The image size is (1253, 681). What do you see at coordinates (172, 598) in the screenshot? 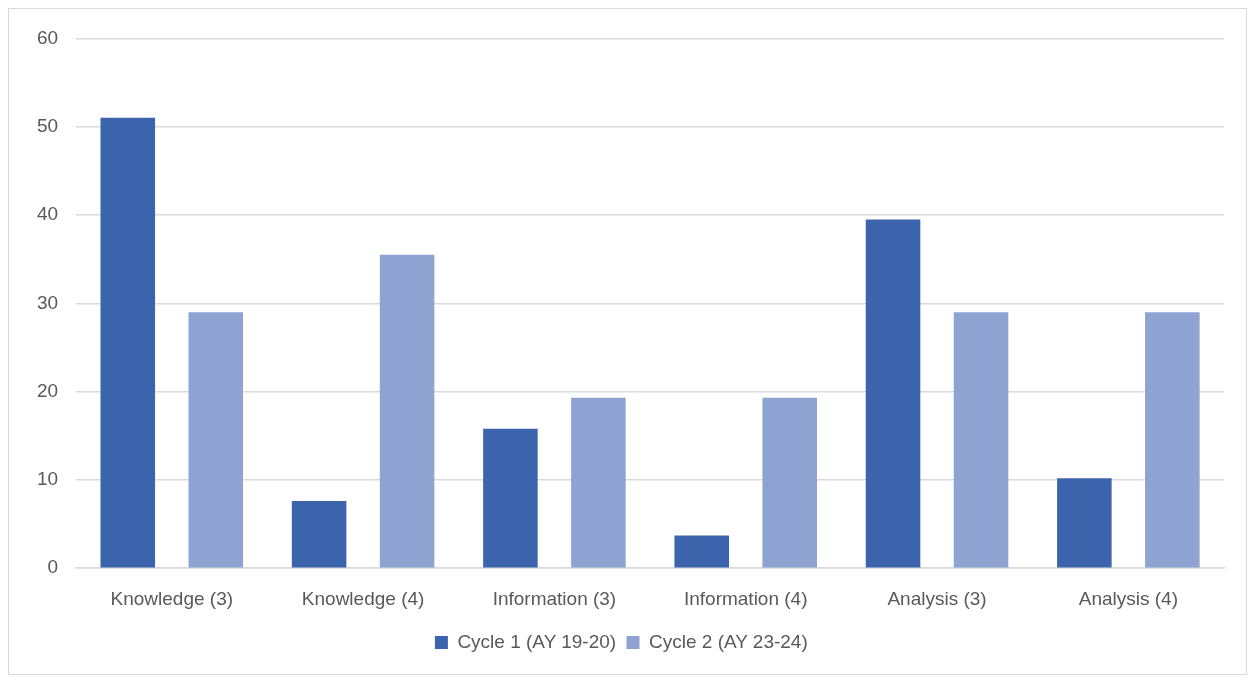
I see `x-tick-label: Knowledge (3)` at bounding box center [172, 598].